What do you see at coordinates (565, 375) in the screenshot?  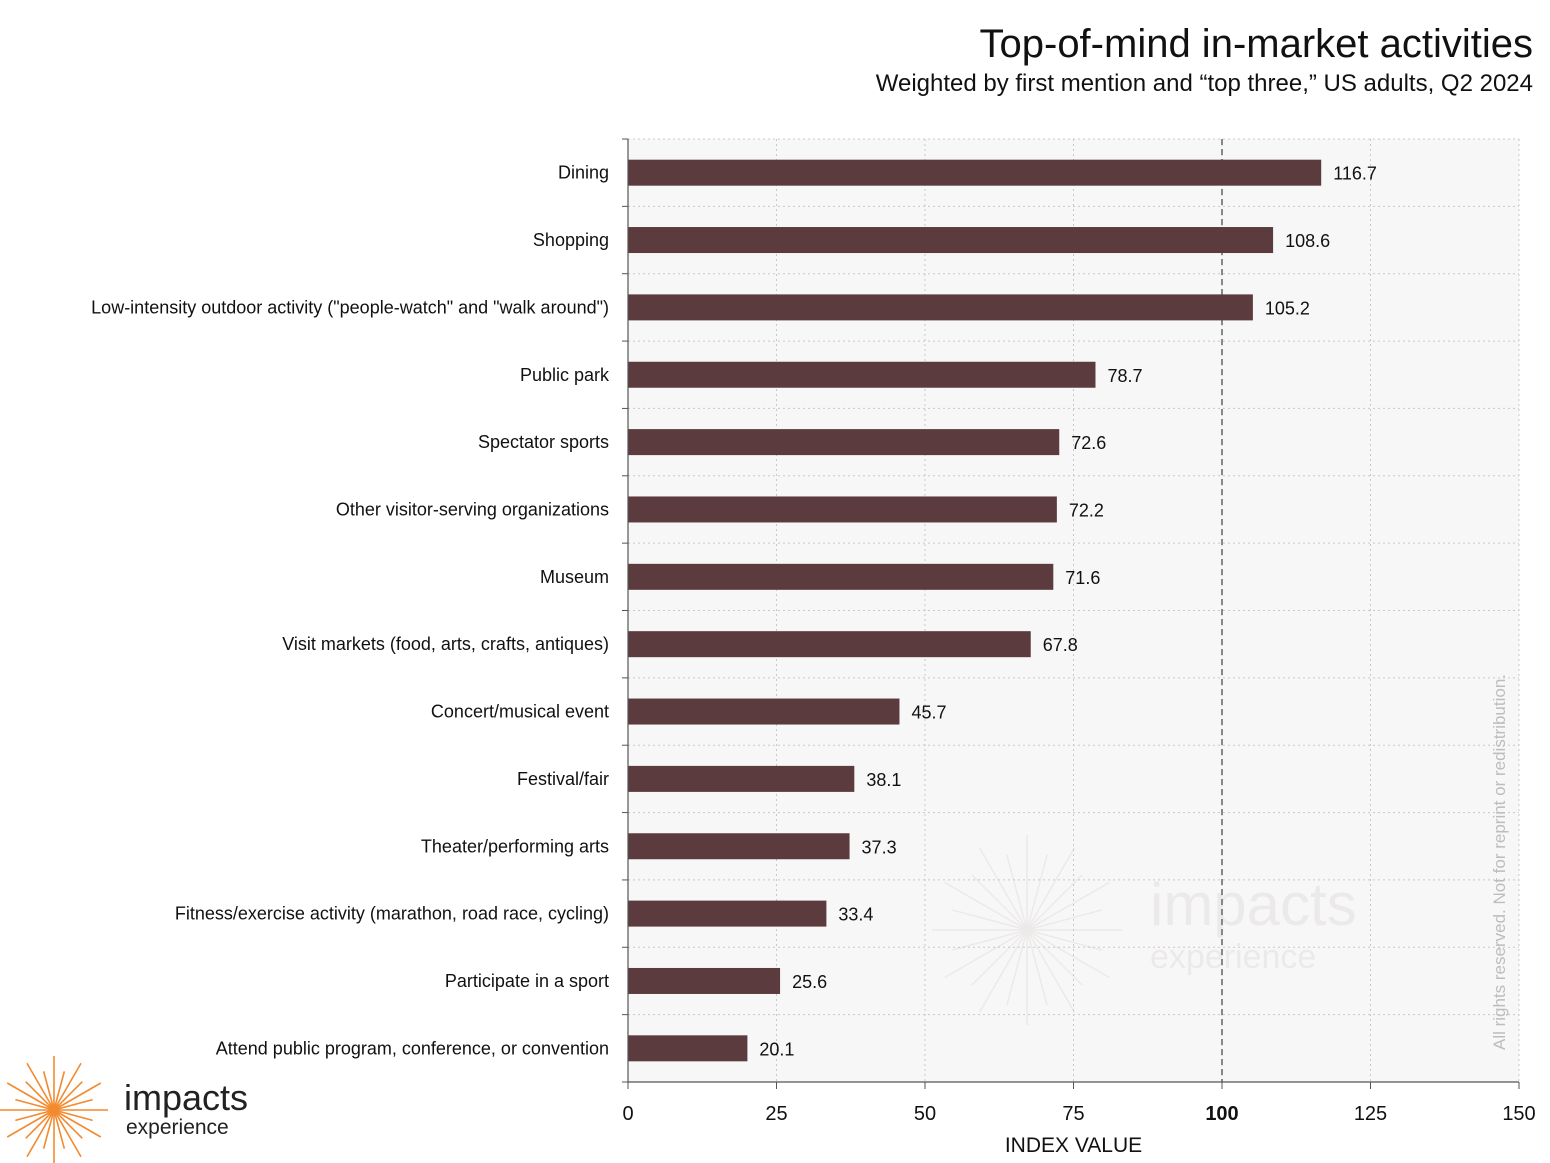 I see `category-label: Public park` at bounding box center [565, 375].